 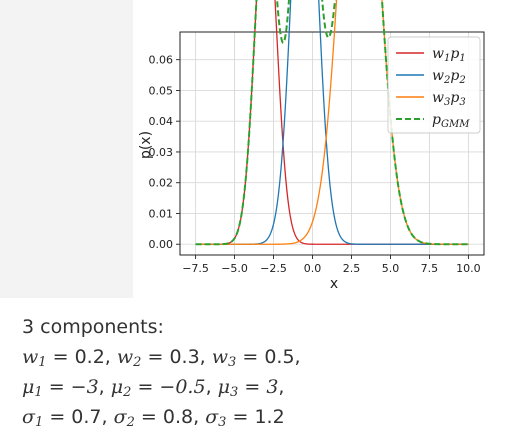 I want to click on x-tick-label: −7.5, so click(x=195, y=268).